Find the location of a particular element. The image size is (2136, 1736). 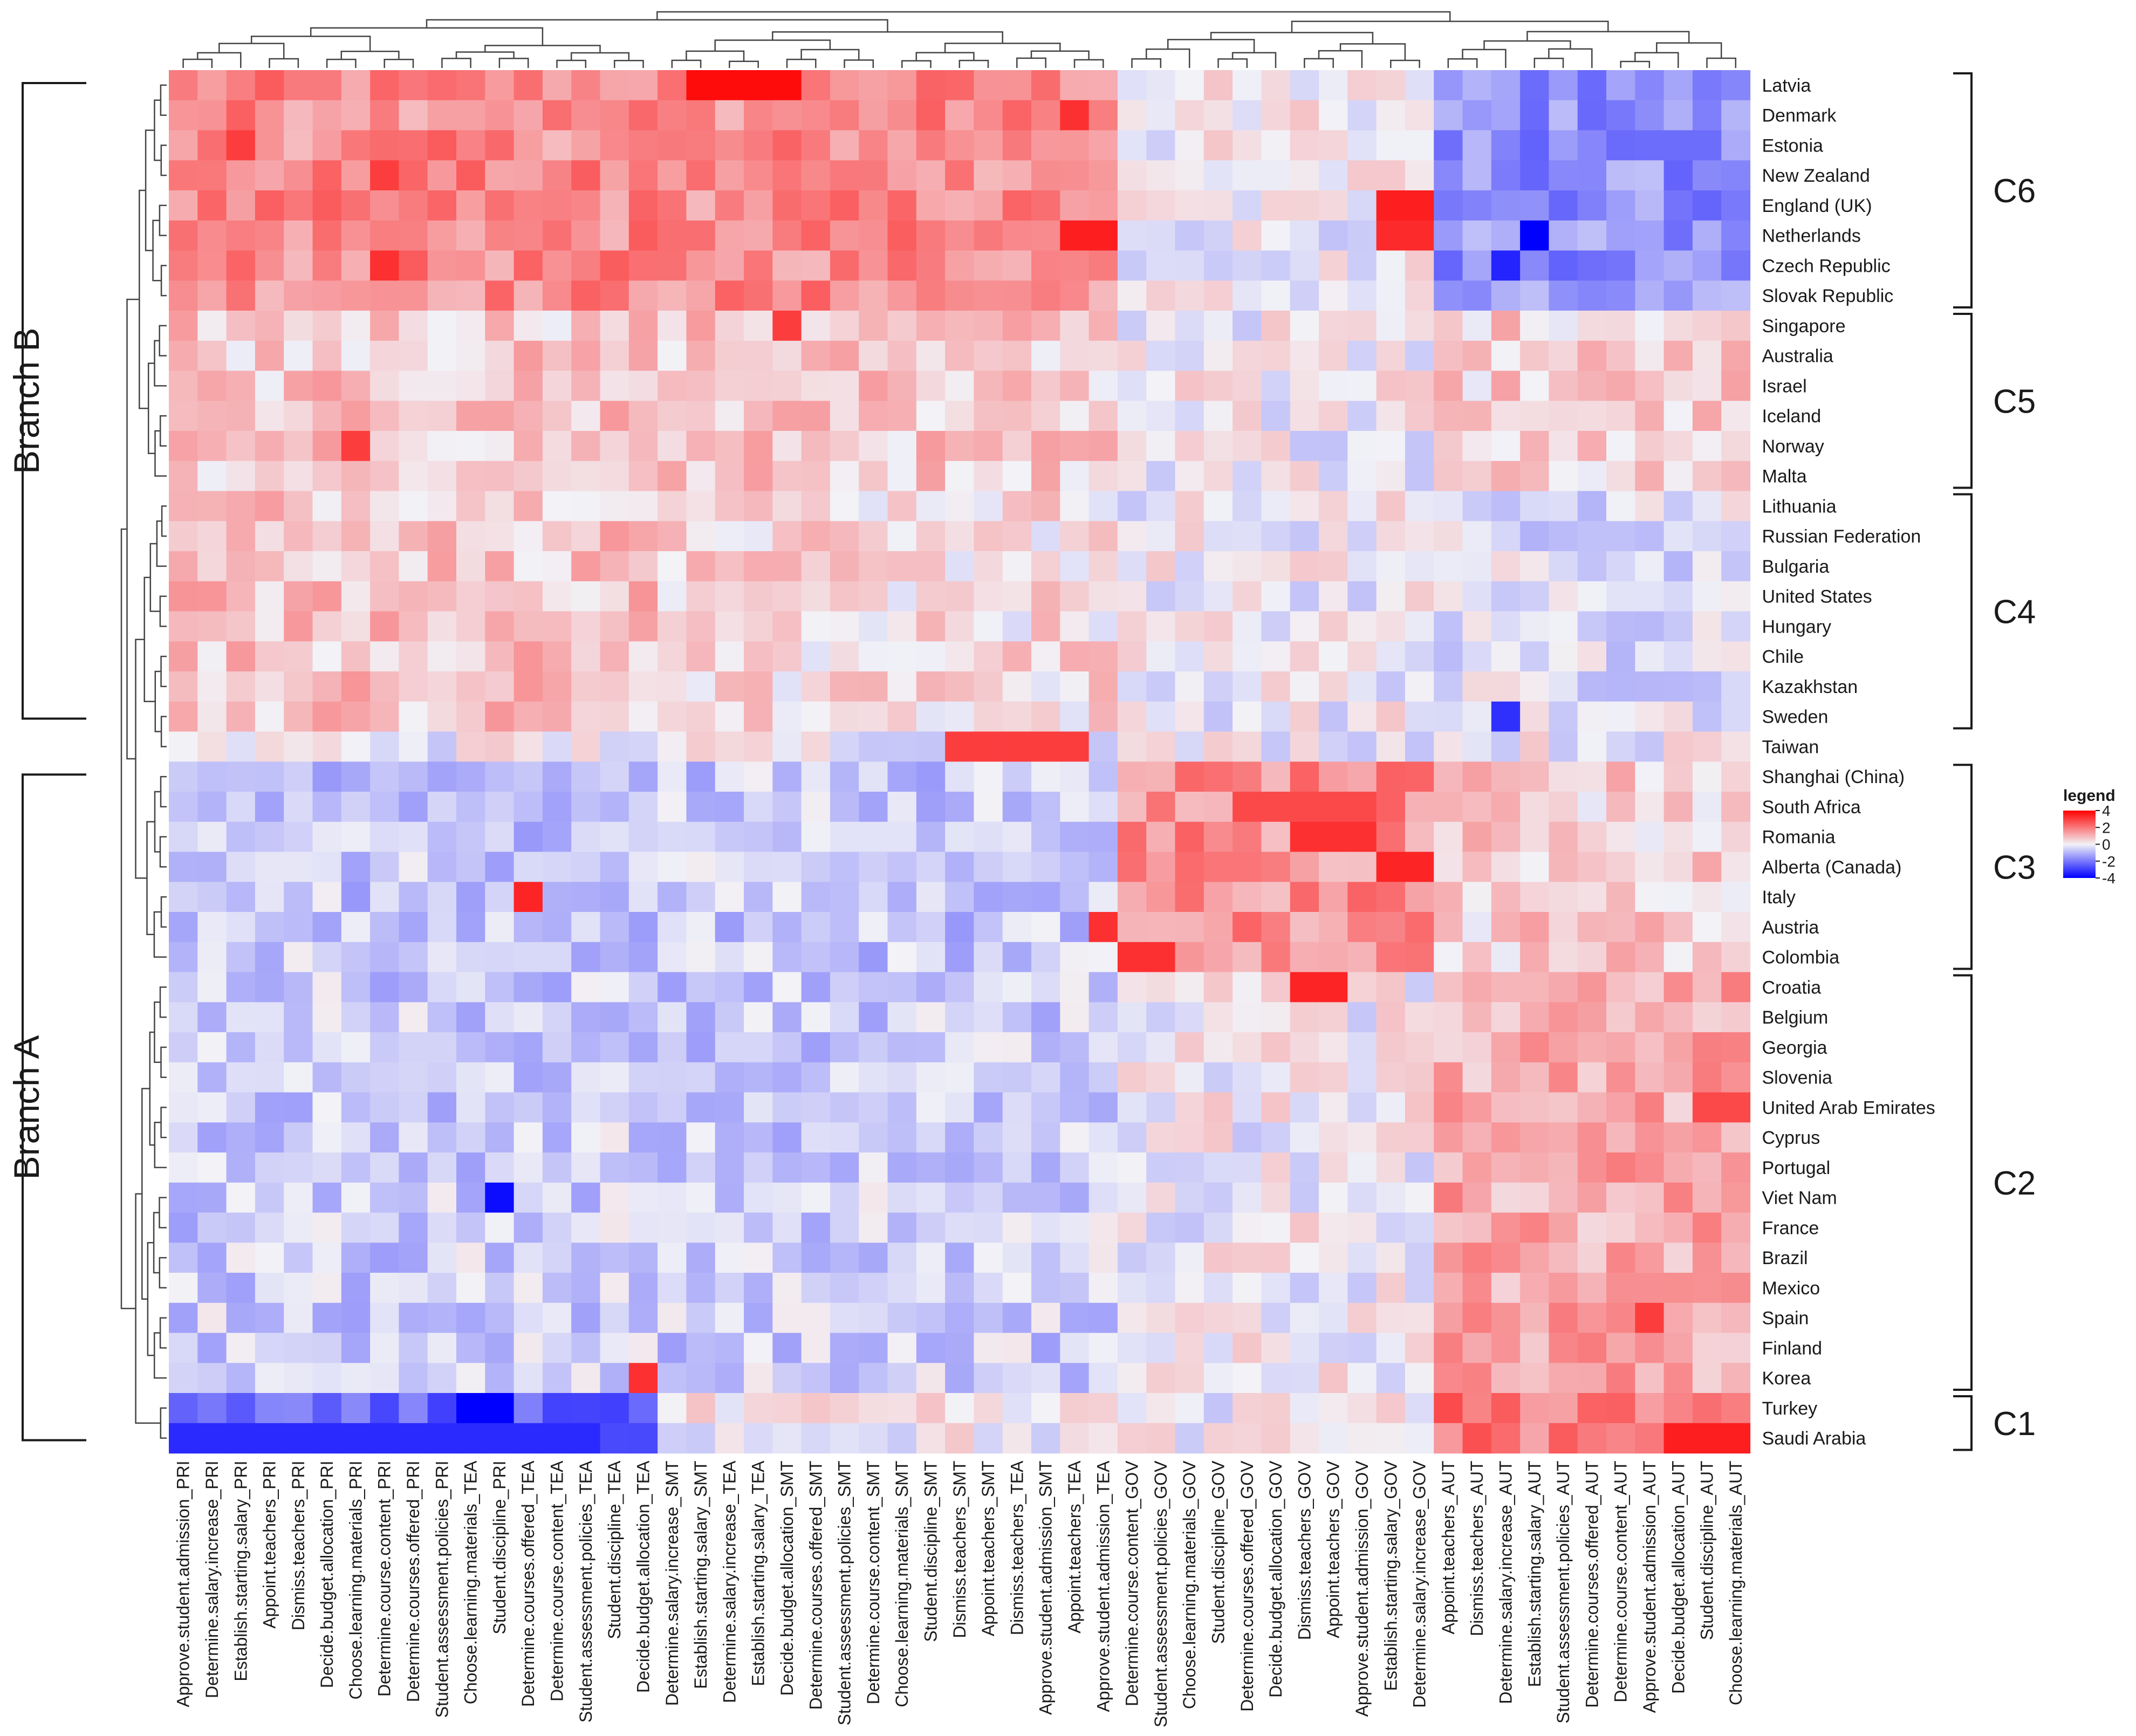

column-label: Determine.salary.increase_GOV is located at coordinates (1420, 1584).